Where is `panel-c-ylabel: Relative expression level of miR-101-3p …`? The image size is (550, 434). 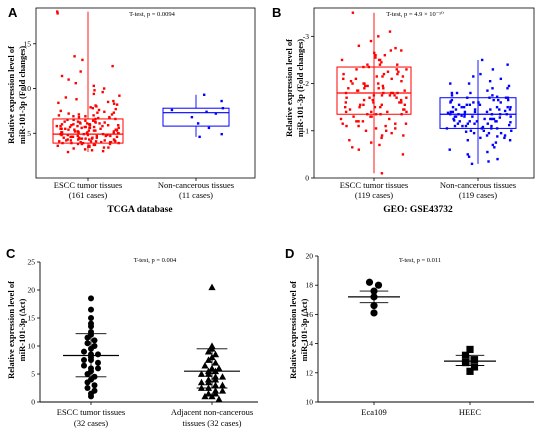 panel-c-ylabel: Relative expression level of miR-101-3p … is located at coordinates (16, 330).